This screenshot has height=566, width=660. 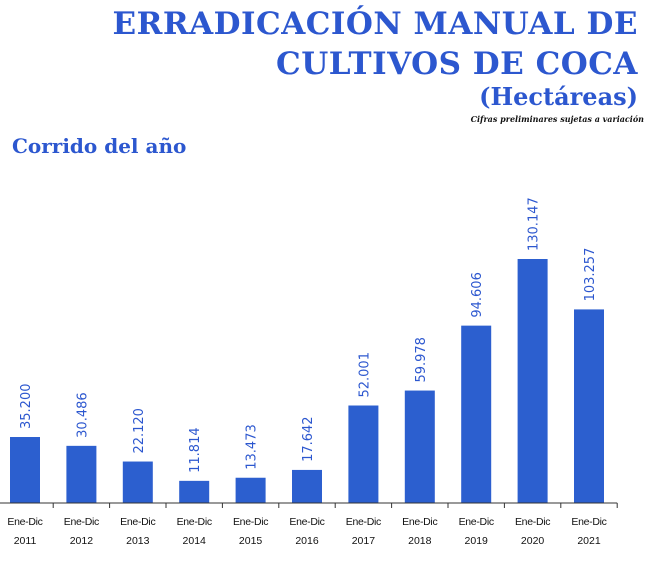 What do you see at coordinates (558, 96) in the screenshot?
I see `chart-unit: (Hectáreas)` at bounding box center [558, 96].